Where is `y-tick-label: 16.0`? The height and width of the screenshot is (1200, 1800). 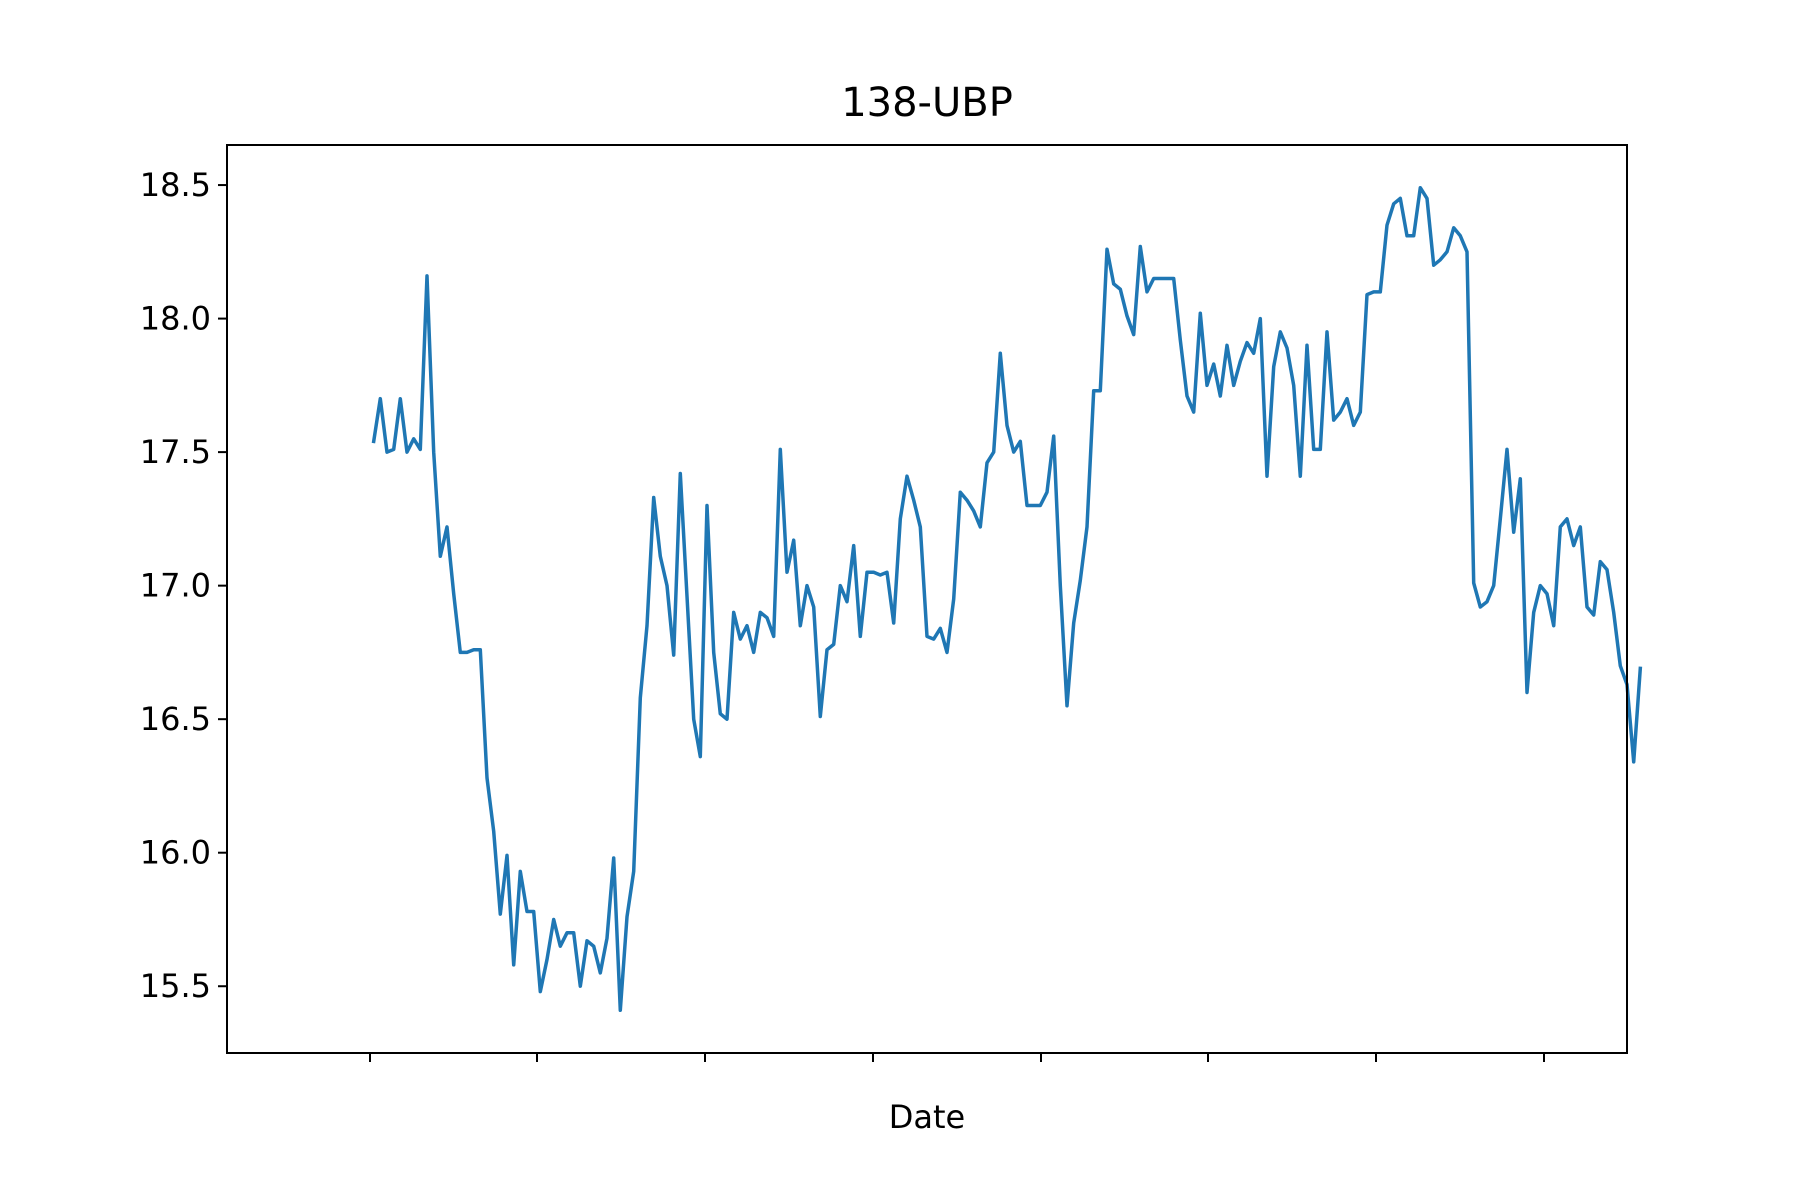
y-tick-label: 16.0 is located at coordinates (175, 853).